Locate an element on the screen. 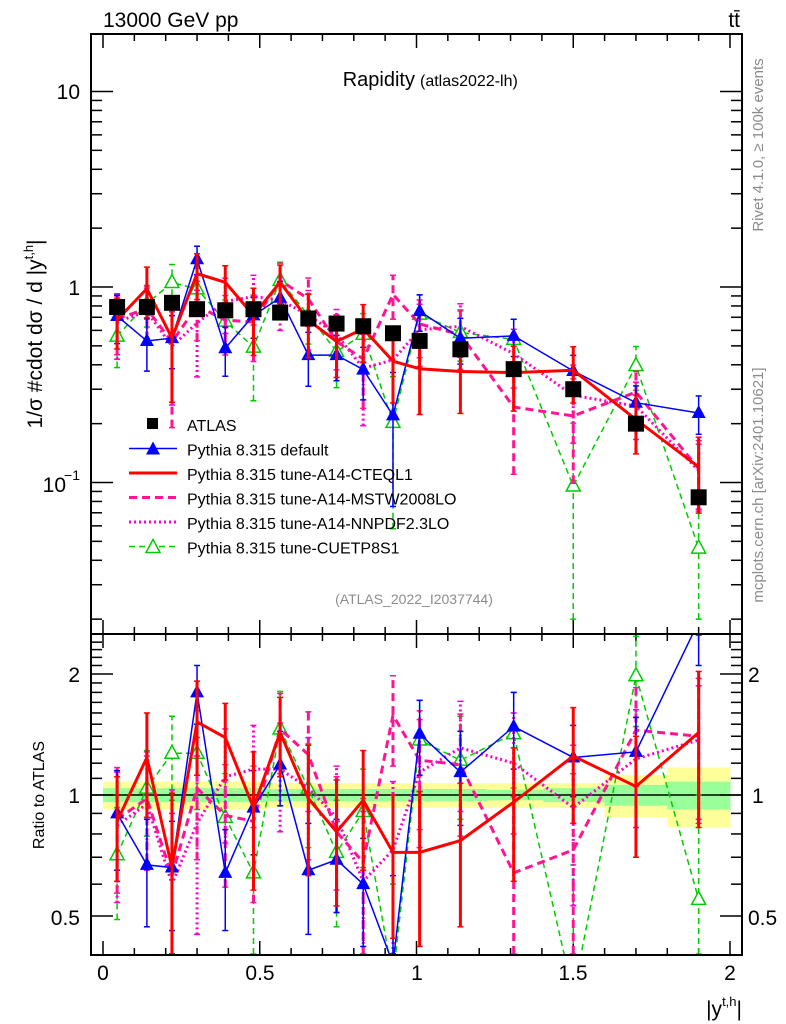 This screenshot has width=786, height=1024. x-tick-label-0: 0 is located at coordinates (103, 973).